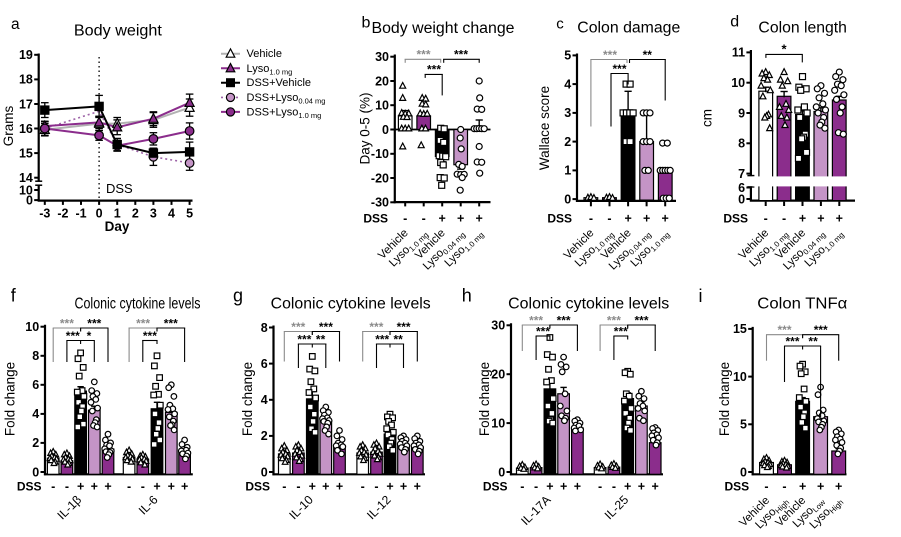  I want to click on svg-text: Day 0-5 (%), so click(365, 128).